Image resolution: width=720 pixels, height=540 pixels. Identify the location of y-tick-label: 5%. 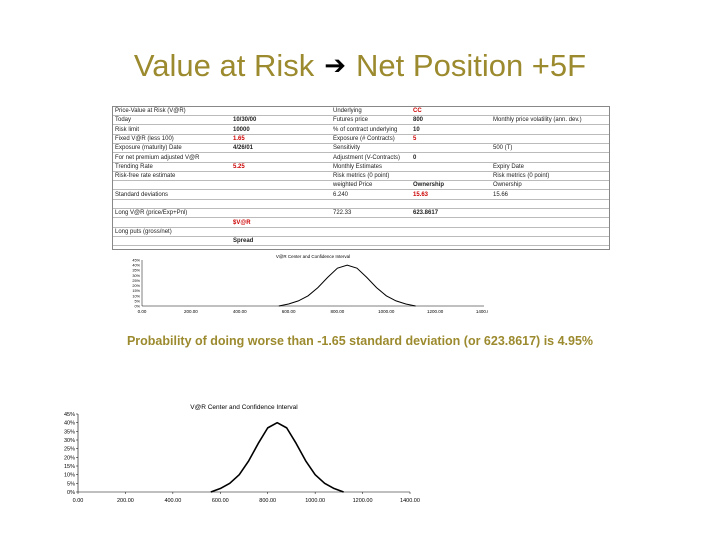
(71, 484).